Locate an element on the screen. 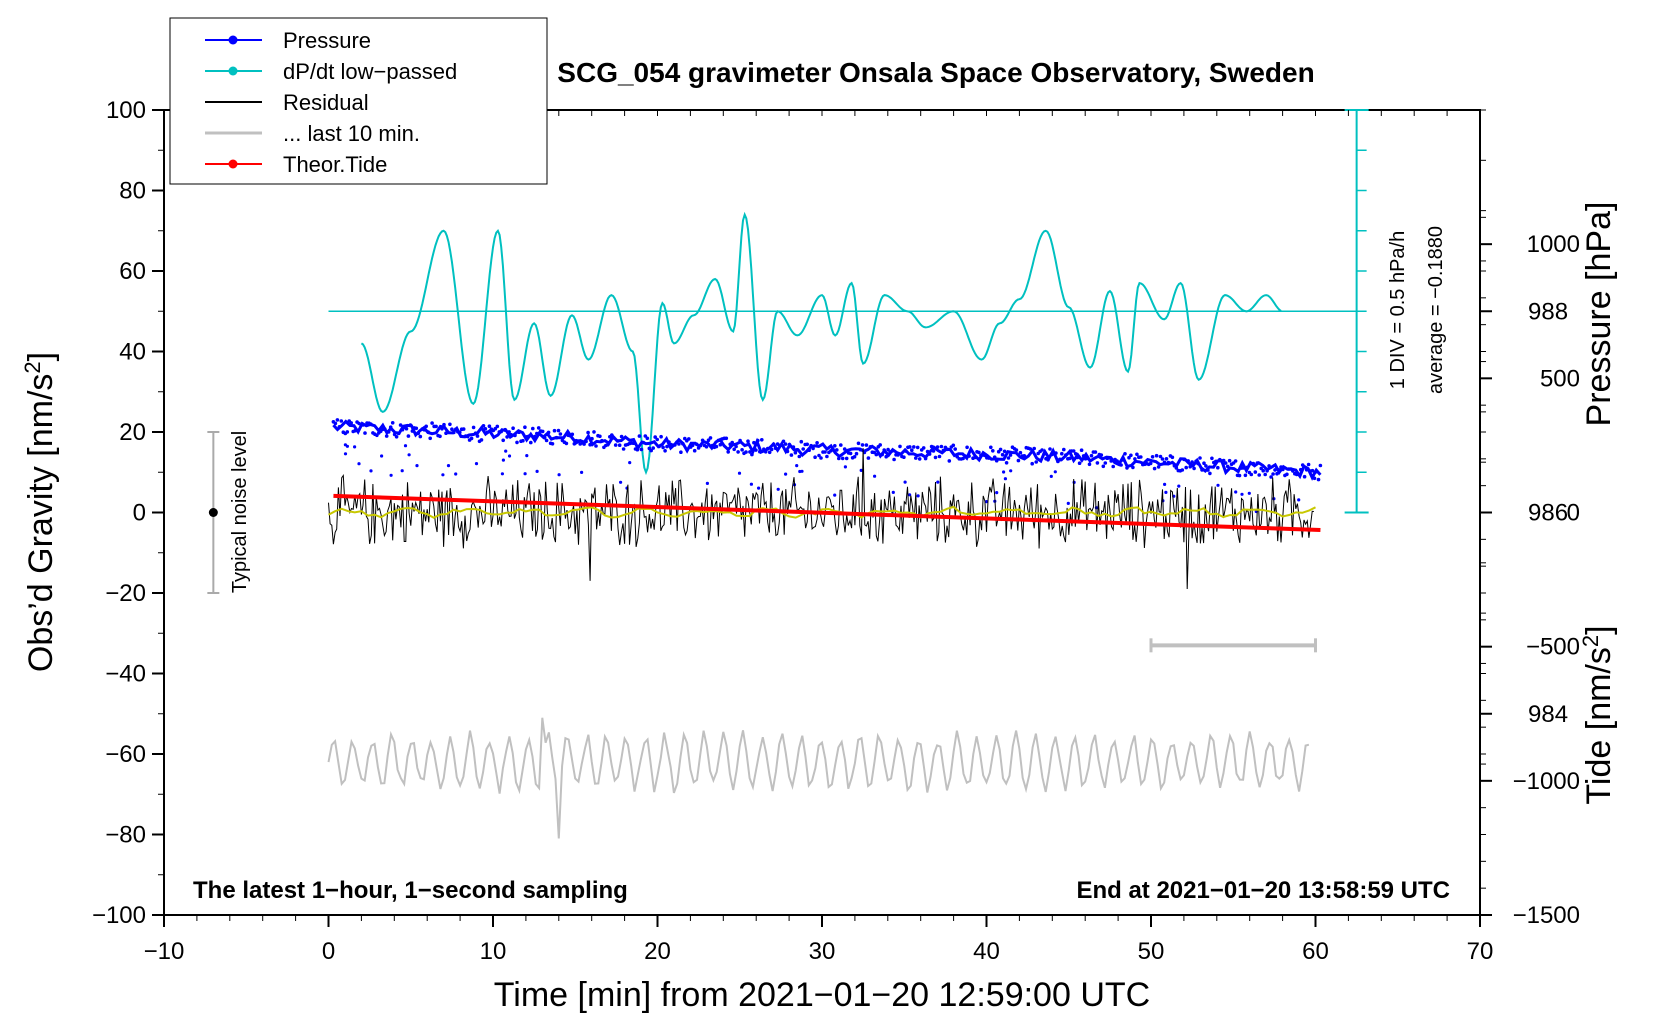  legend-label: ... last 10 min. is located at coordinates (351, 133).